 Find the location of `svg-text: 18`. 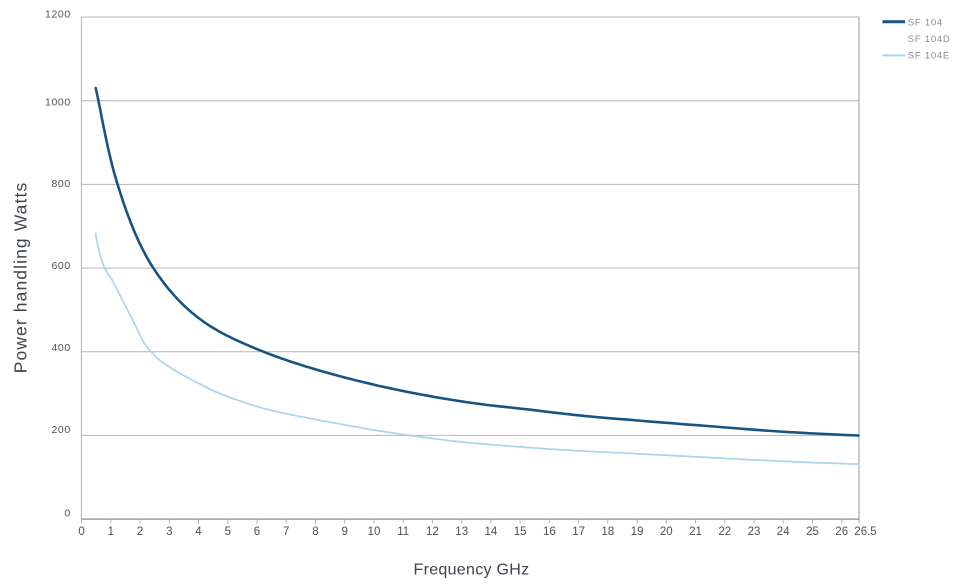

svg-text: 18 is located at coordinates (607, 532).